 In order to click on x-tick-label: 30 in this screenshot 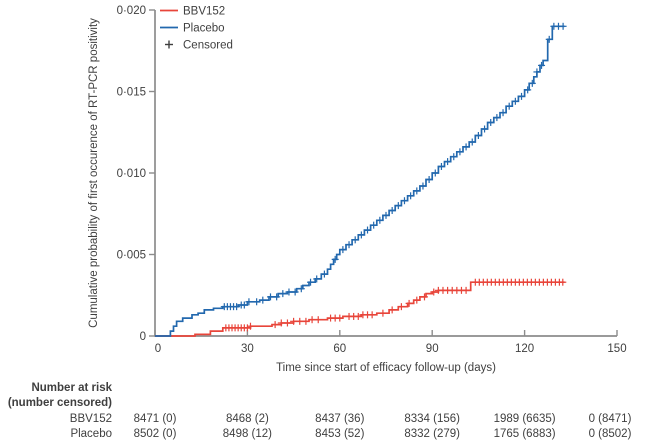, I will do `click(247, 349)`.